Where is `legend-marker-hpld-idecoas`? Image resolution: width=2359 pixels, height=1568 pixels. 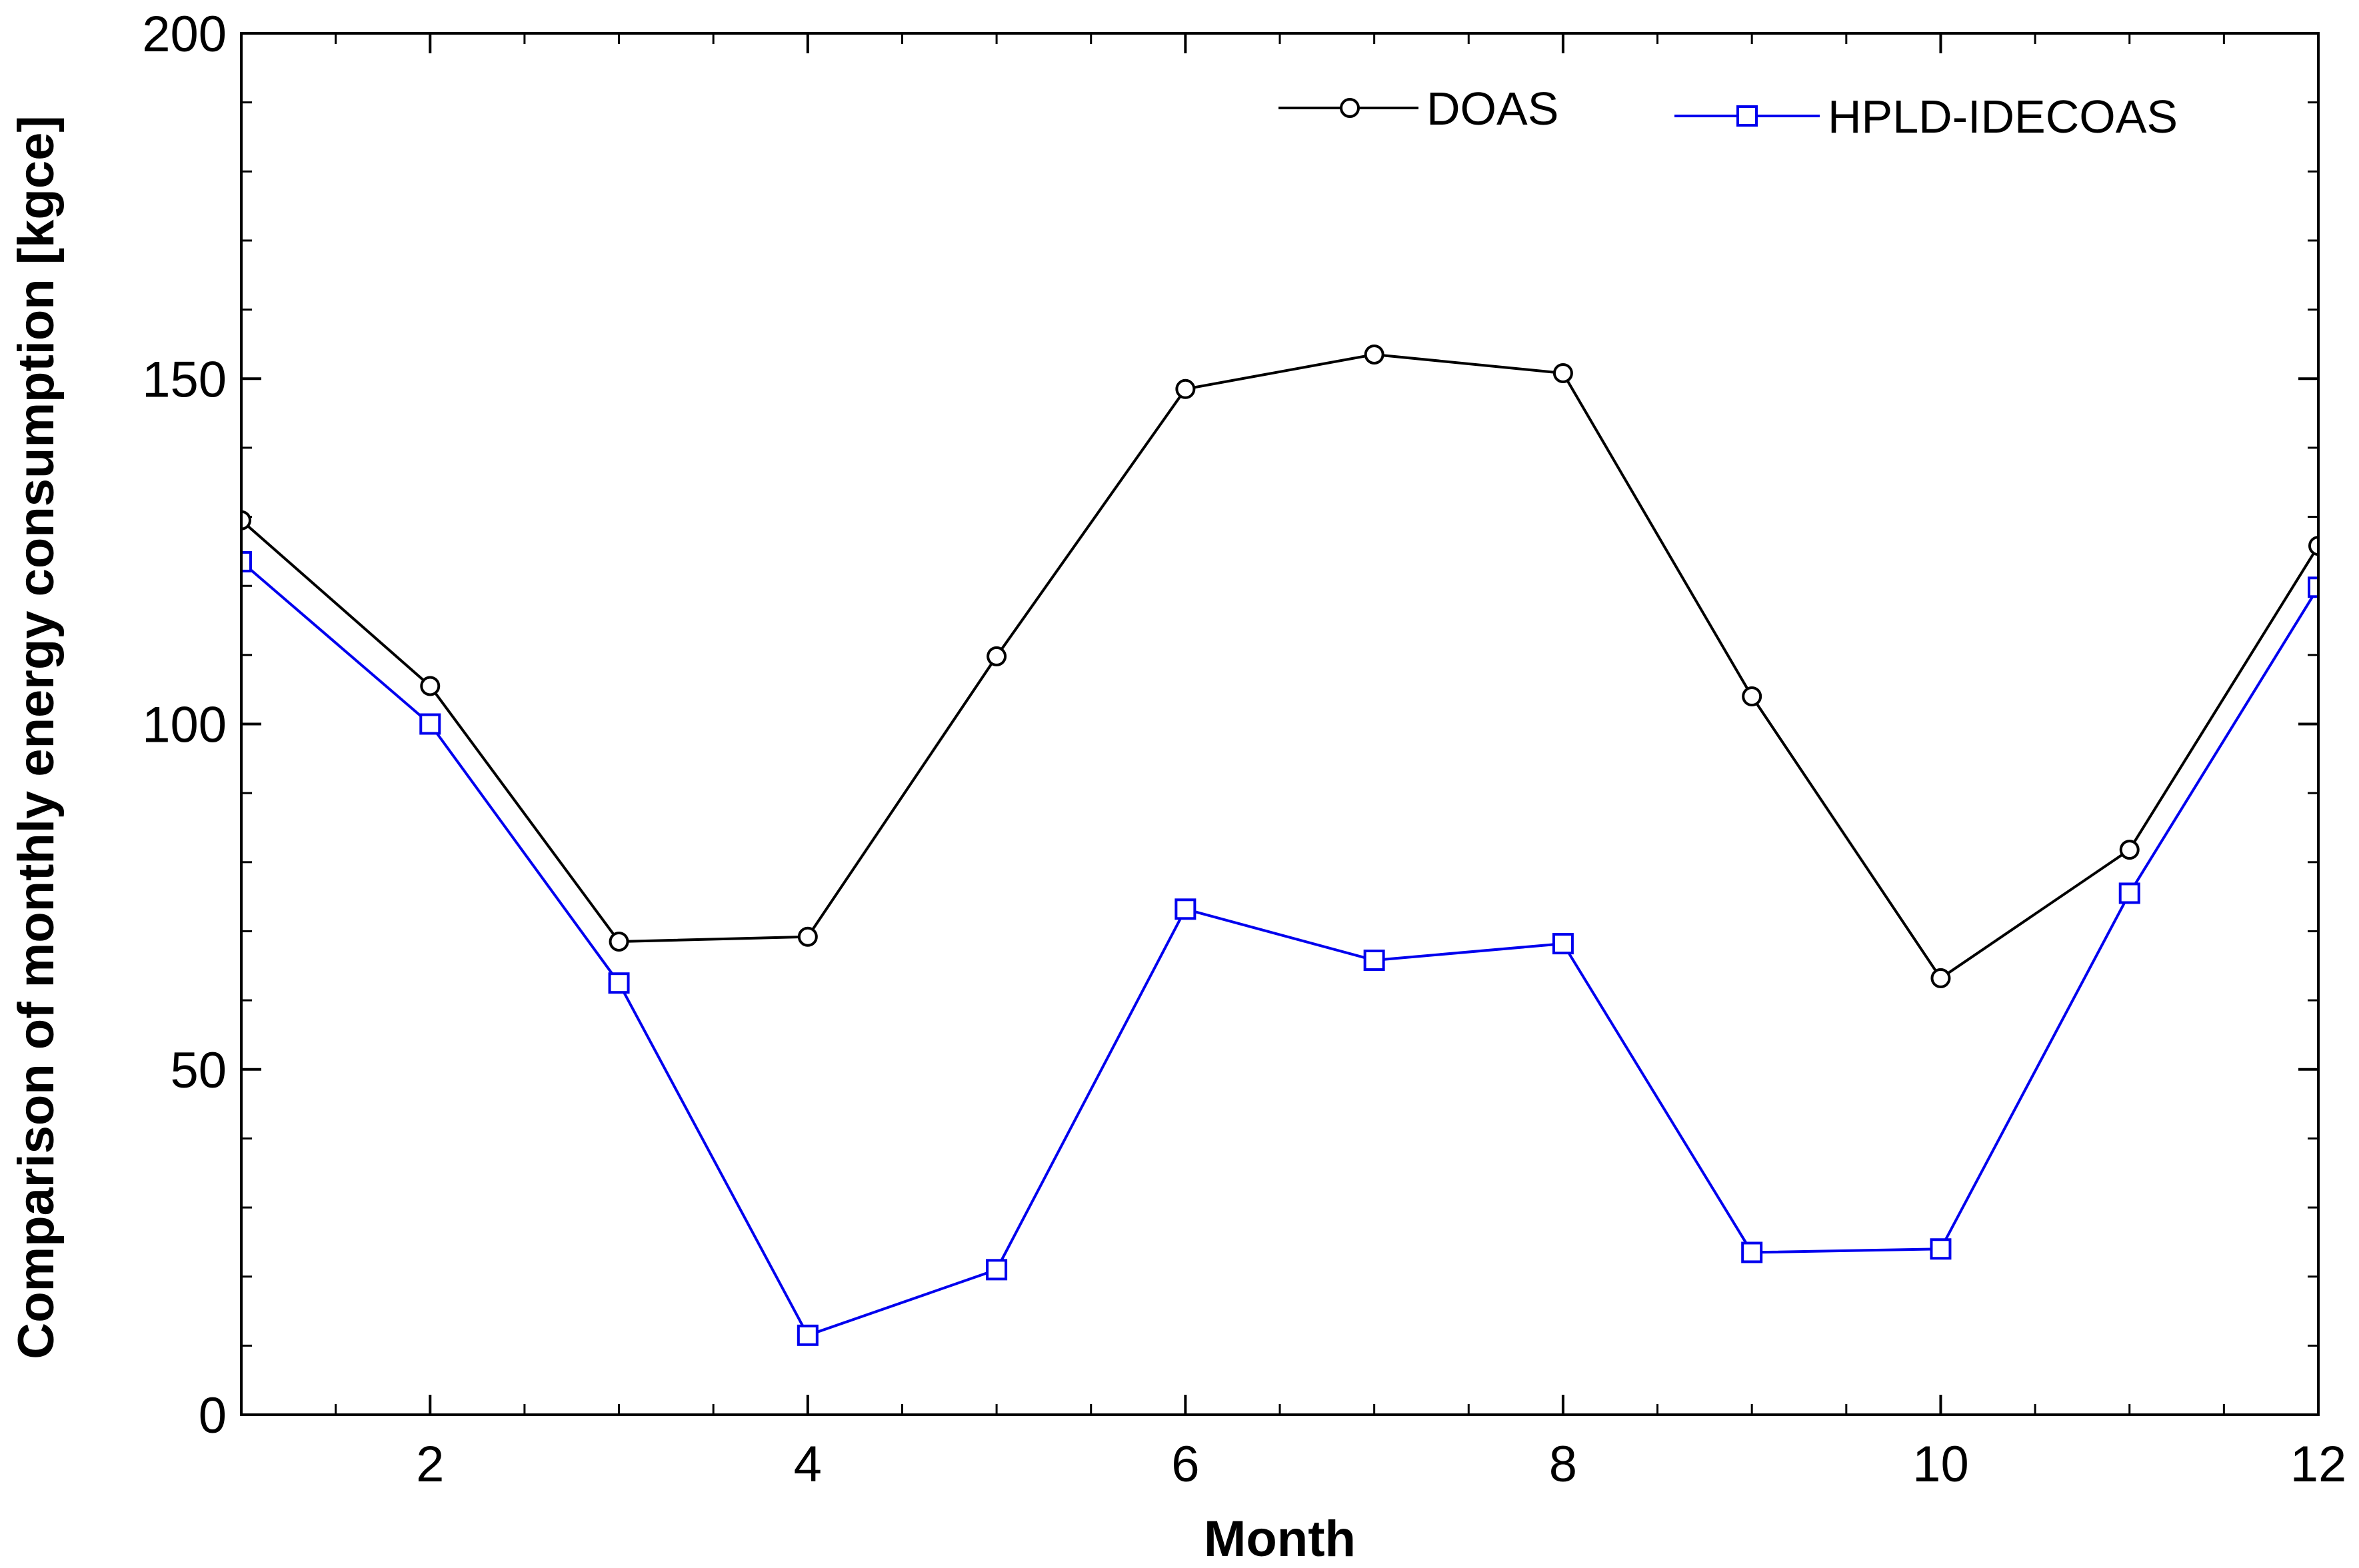
legend-marker-hpld-idecoas is located at coordinates (1747, 116).